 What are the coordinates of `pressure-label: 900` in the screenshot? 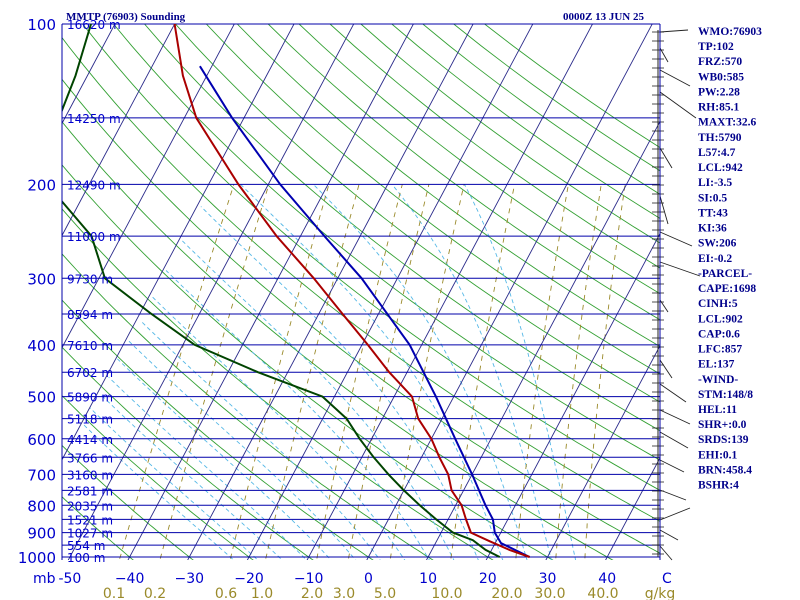 It's located at (41, 534).